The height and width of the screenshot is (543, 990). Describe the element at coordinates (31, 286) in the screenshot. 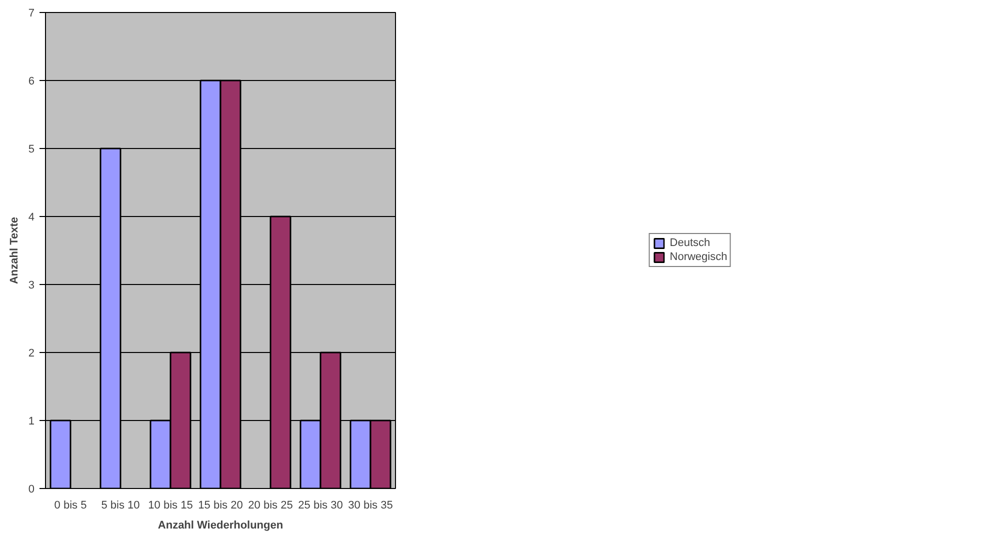

I see `y-tick-label: 3` at that location.